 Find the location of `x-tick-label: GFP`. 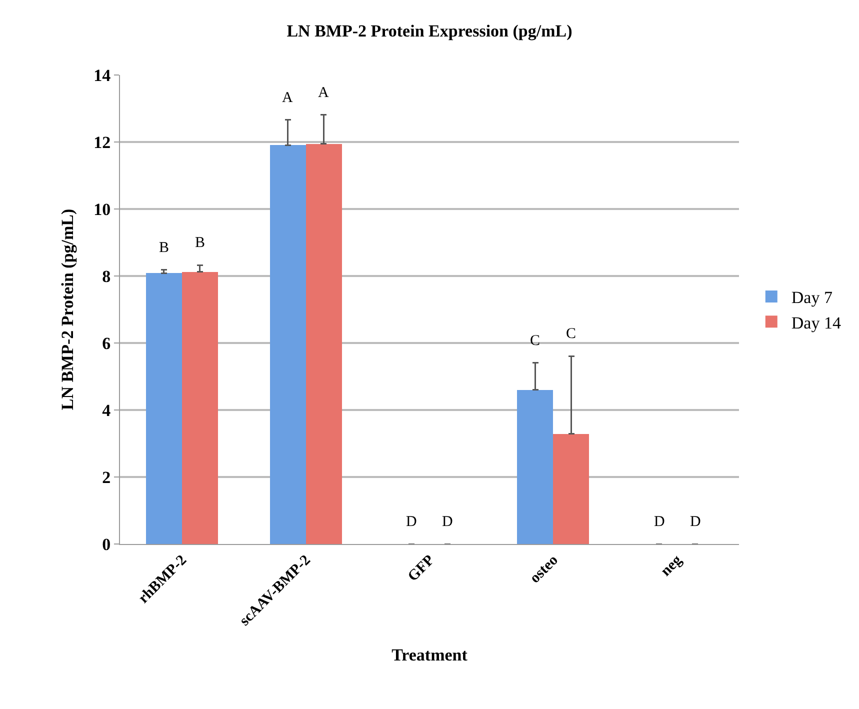

x-tick-label: GFP is located at coordinates (421, 568).